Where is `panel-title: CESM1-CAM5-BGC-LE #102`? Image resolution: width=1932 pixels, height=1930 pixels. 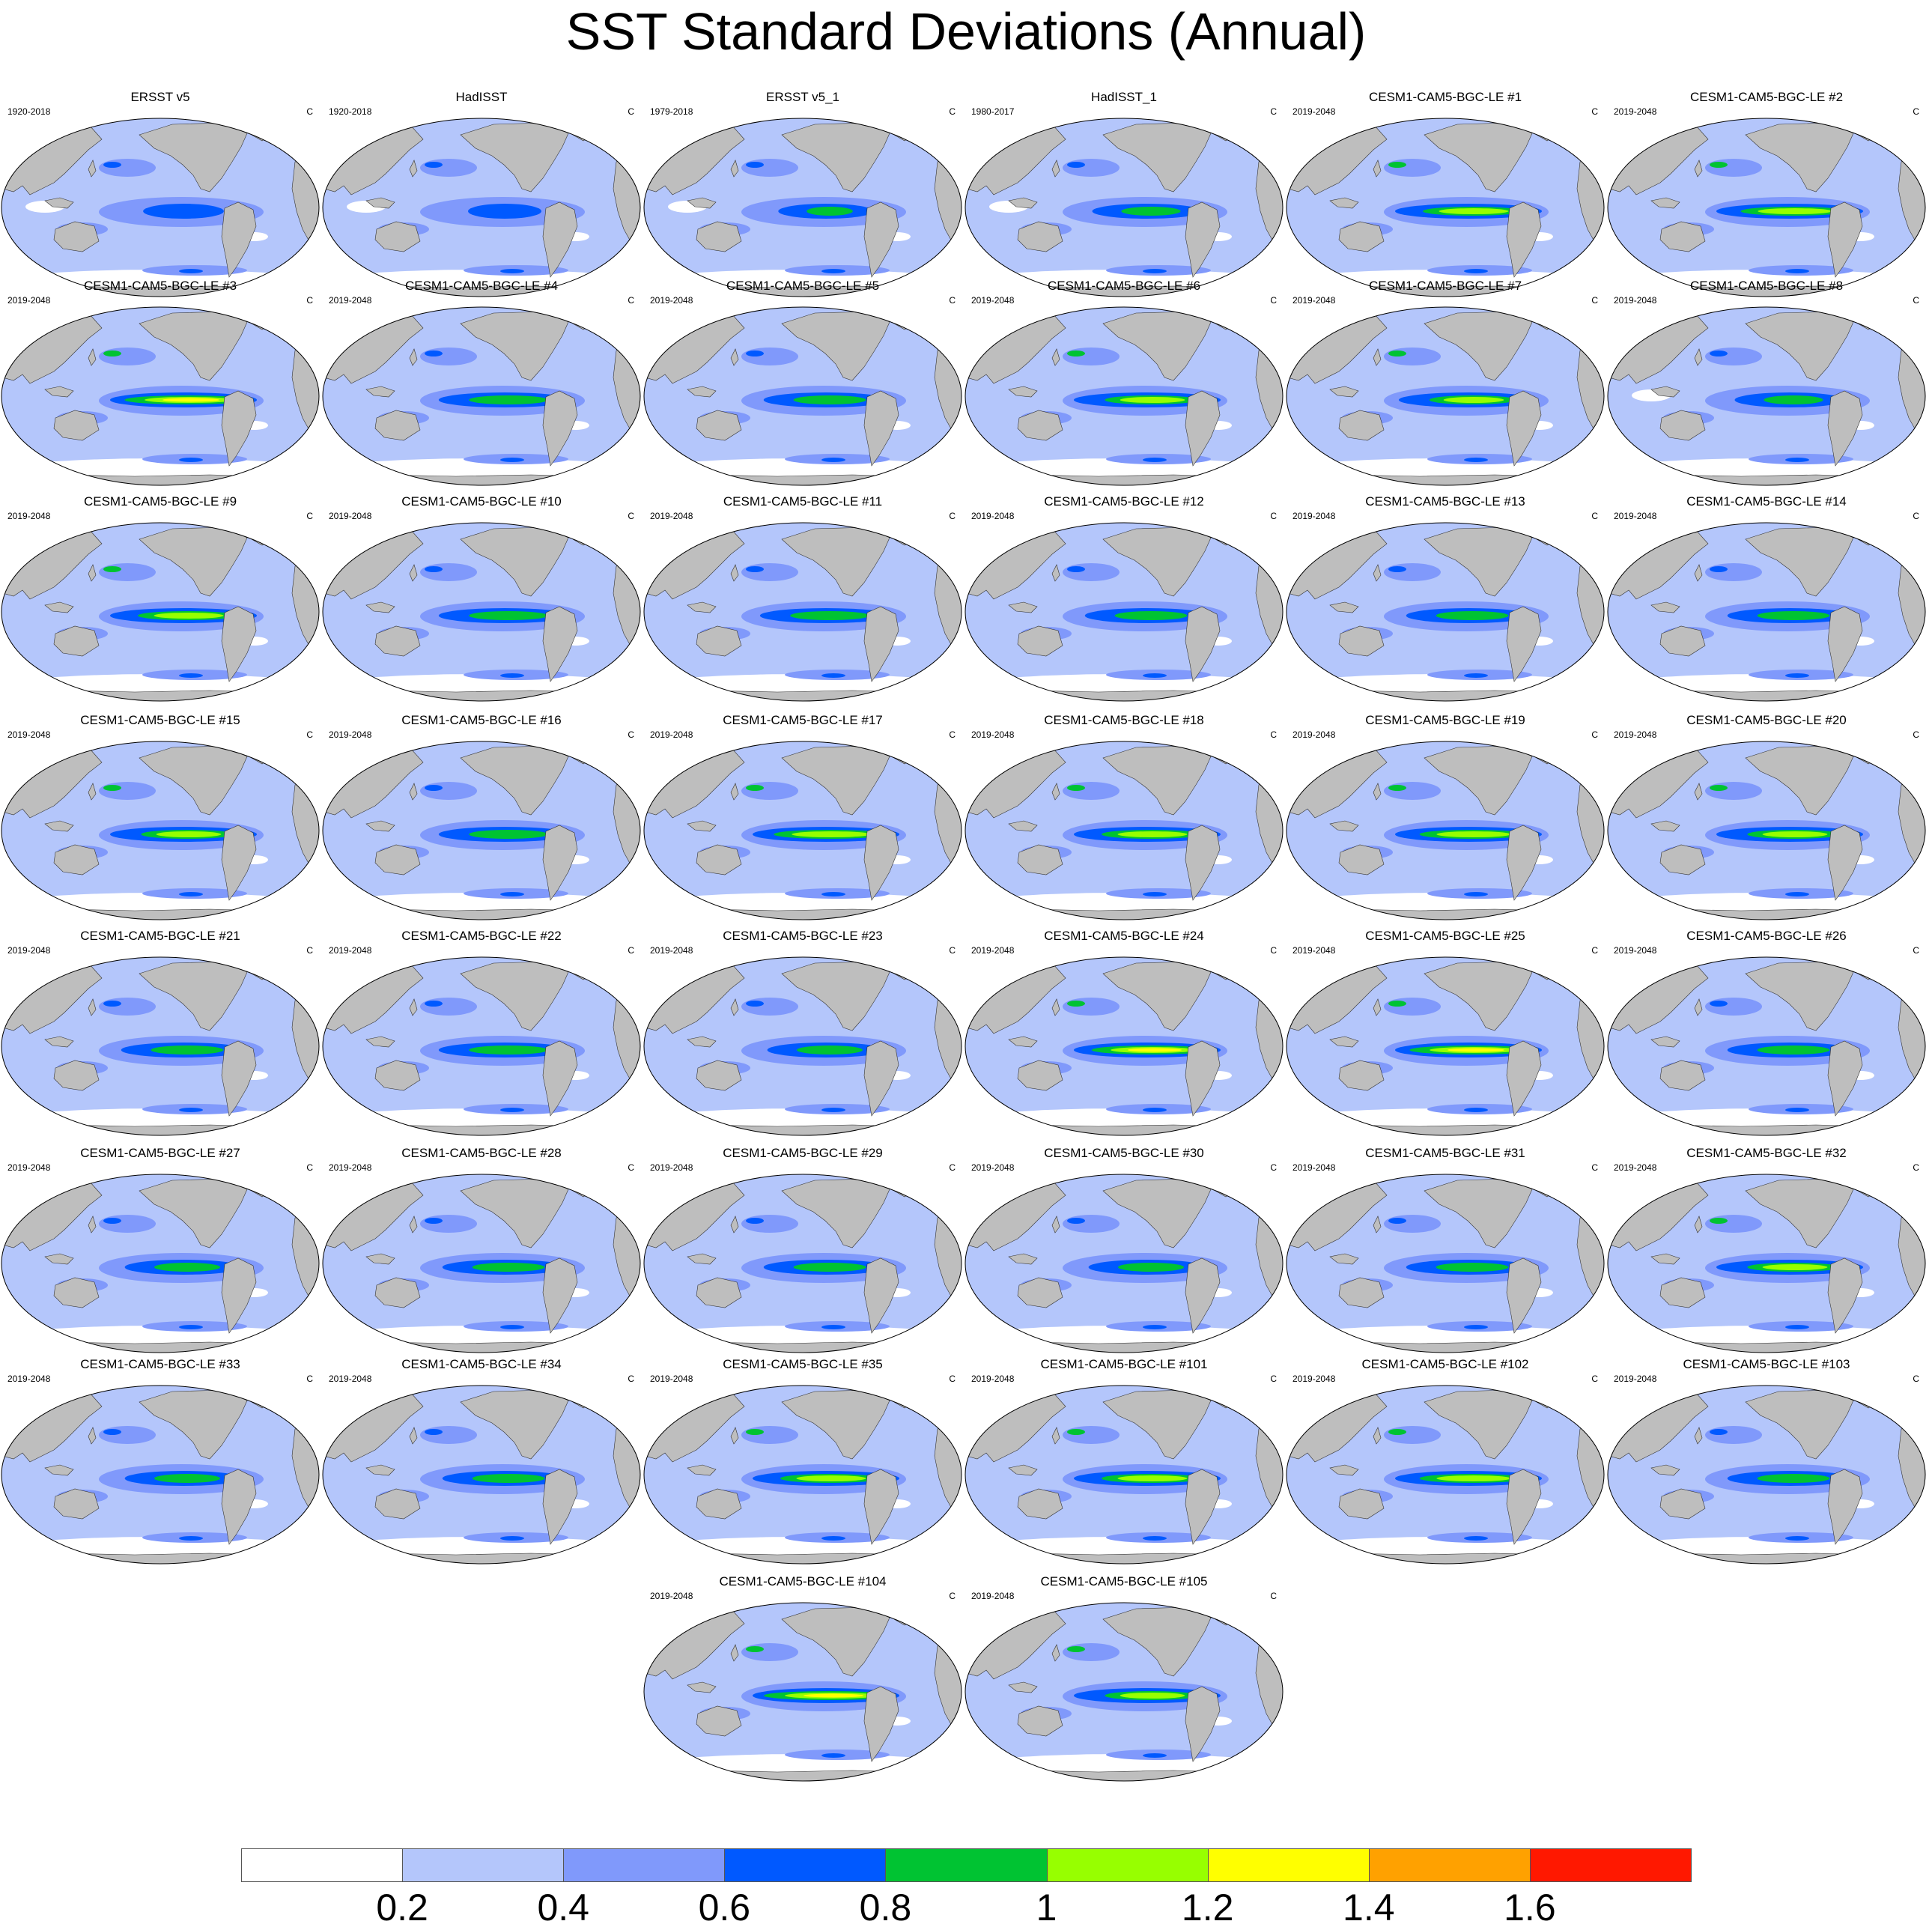
panel-title: CESM1-CAM5-BGC-LE #102 is located at coordinates (1445, 1364).